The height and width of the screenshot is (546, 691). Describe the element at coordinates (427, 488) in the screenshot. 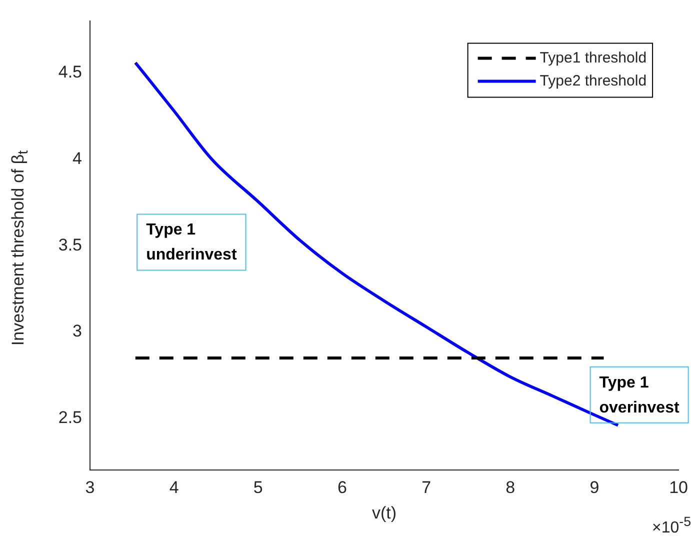

I see `x-tick-label: 7` at that location.